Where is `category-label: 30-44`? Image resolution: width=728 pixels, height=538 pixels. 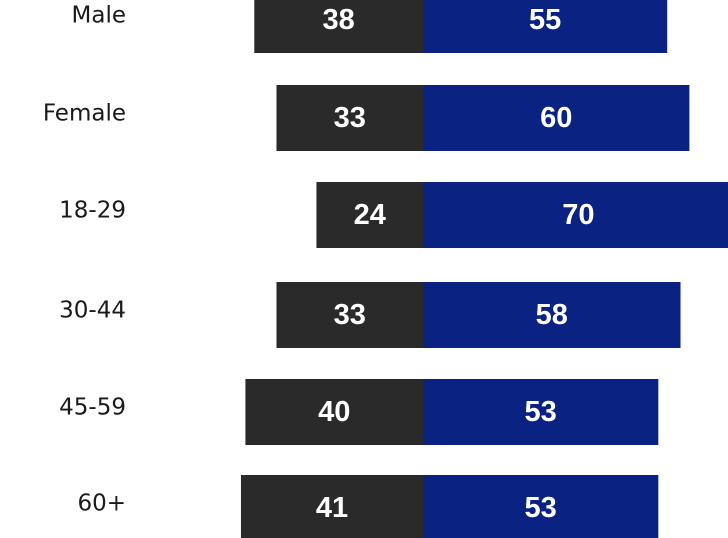
category-label: 30-44 is located at coordinates (92, 311).